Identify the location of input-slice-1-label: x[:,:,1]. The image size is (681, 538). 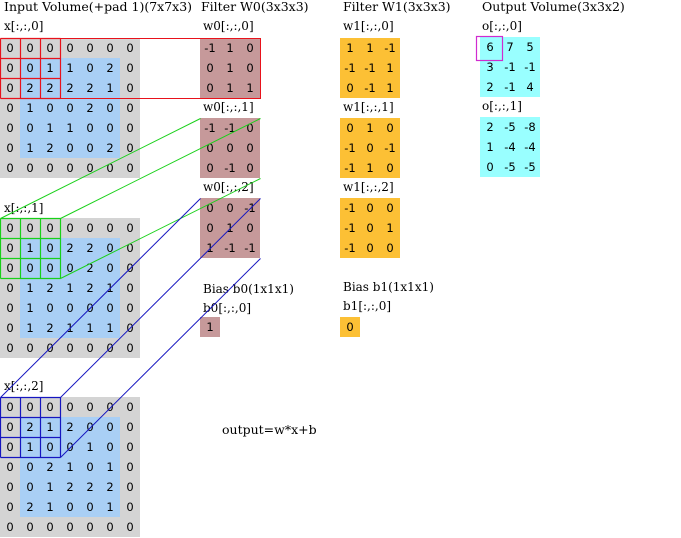
(24, 208).